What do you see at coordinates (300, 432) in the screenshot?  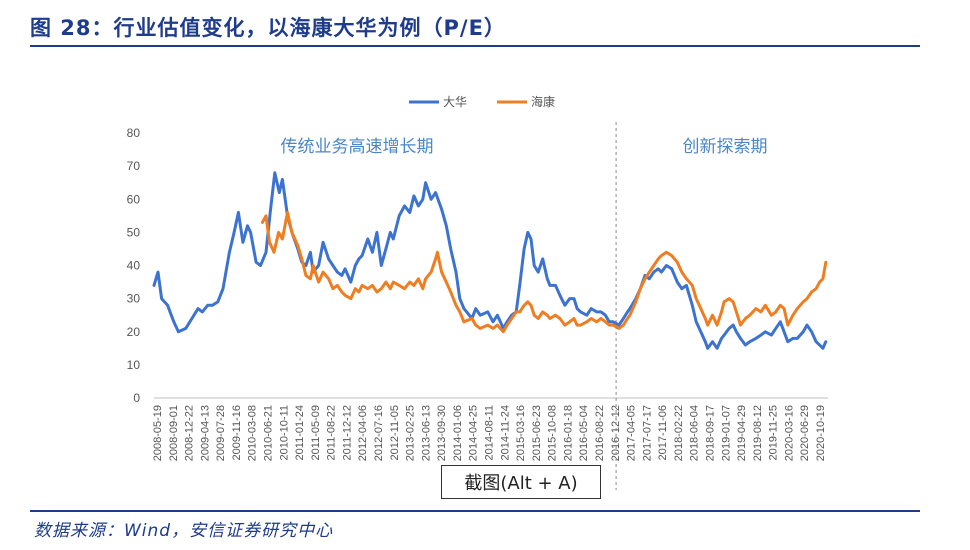 I see `x-tick-label: 2011-01-24` at bounding box center [300, 432].